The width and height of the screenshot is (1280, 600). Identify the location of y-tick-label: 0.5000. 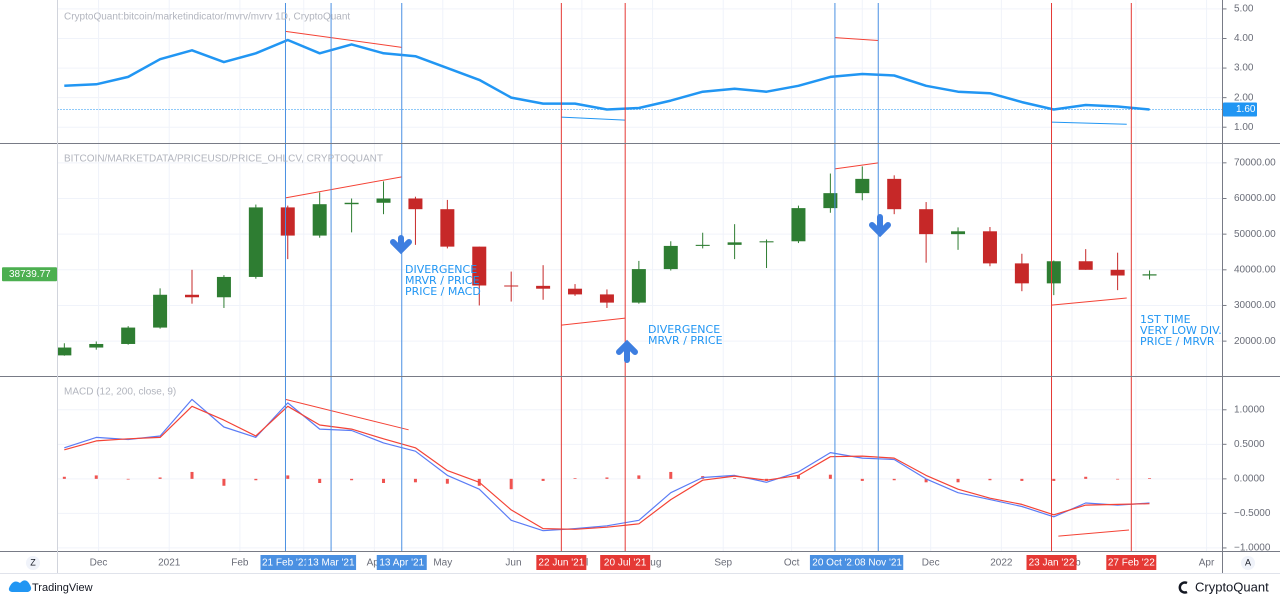
(1249, 444).